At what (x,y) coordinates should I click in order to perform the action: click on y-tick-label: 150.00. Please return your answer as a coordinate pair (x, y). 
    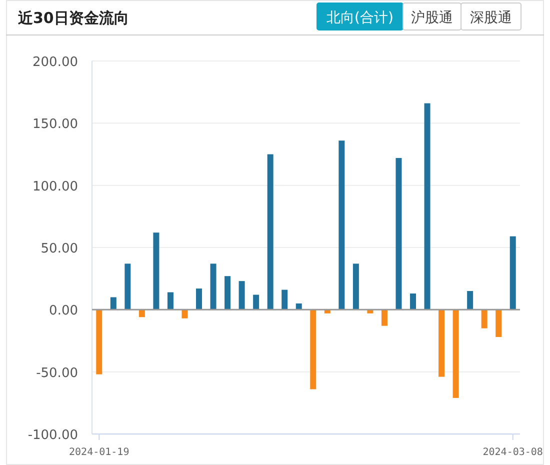
    Looking at the image, I should click on (55, 124).